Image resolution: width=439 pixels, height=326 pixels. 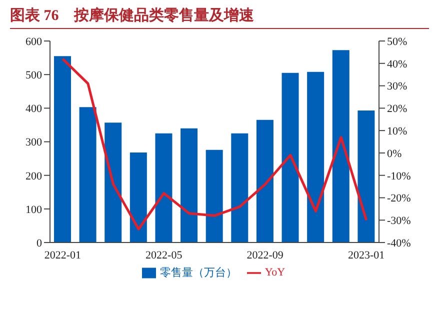 What do you see at coordinates (366, 255) in the screenshot?
I see `x-tick-label: 2023-01` at bounding box center [366, 255].